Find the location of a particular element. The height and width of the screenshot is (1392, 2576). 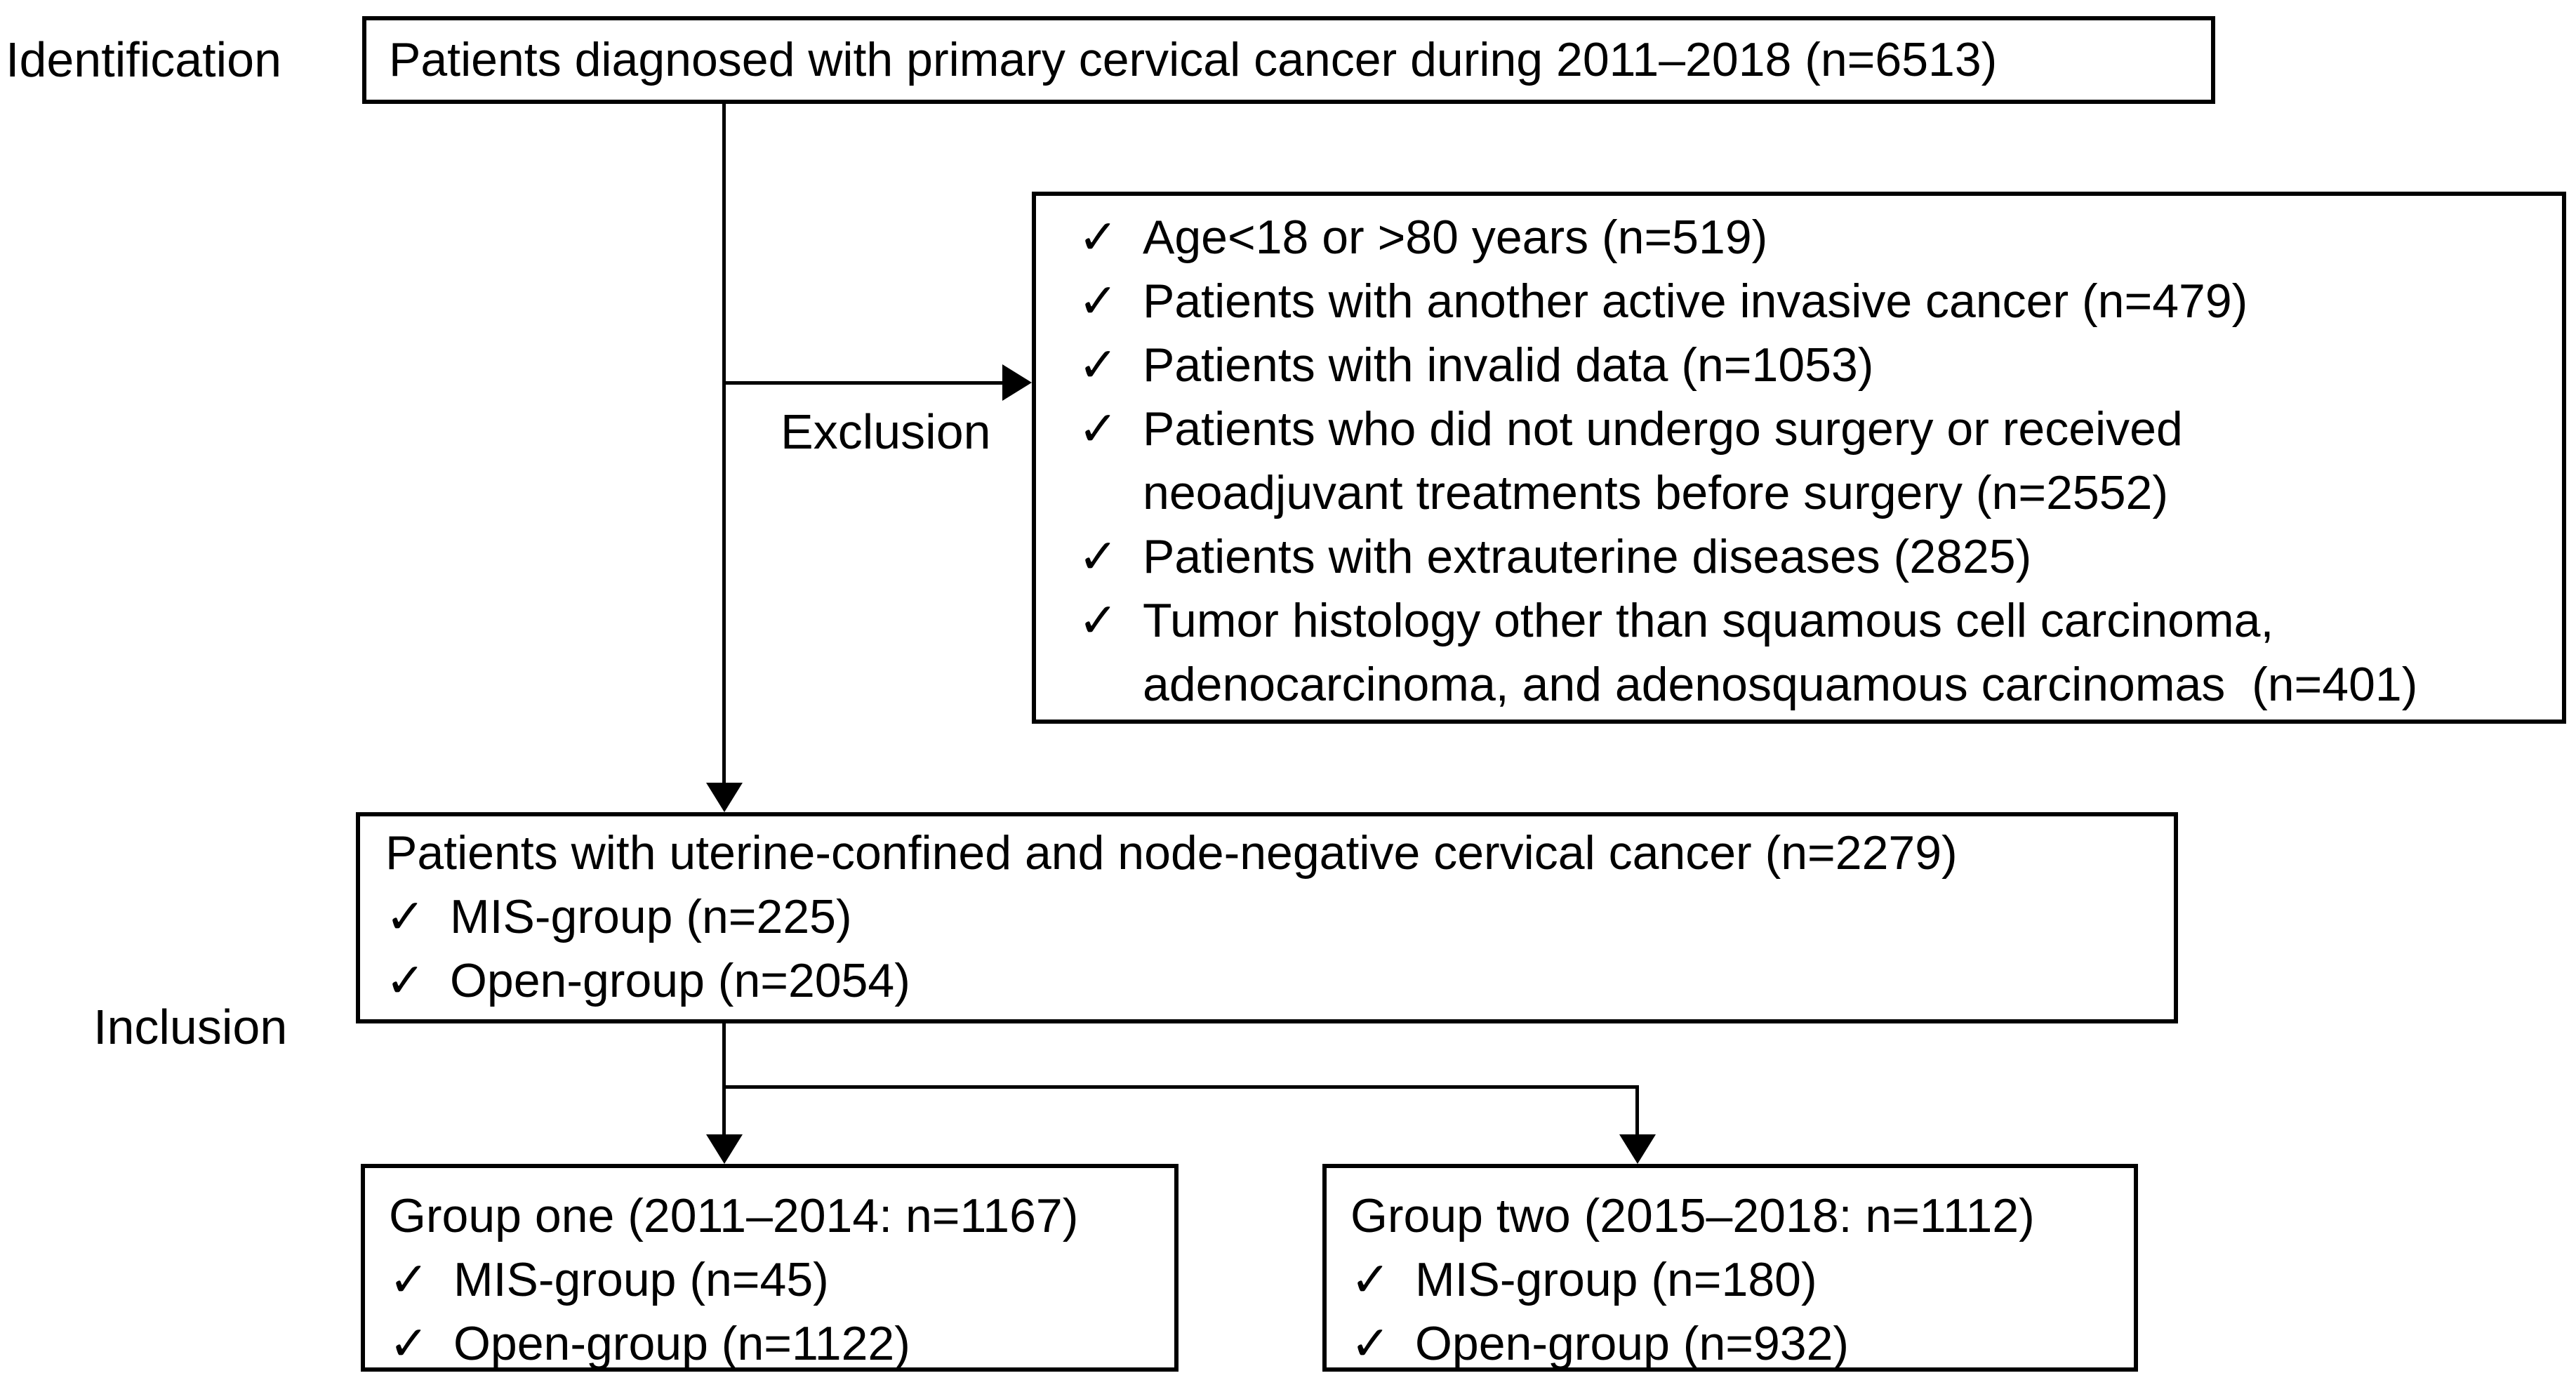

inclusion-item: ✓ MIS-group (n=225) is located at coordinates (1273, 917).